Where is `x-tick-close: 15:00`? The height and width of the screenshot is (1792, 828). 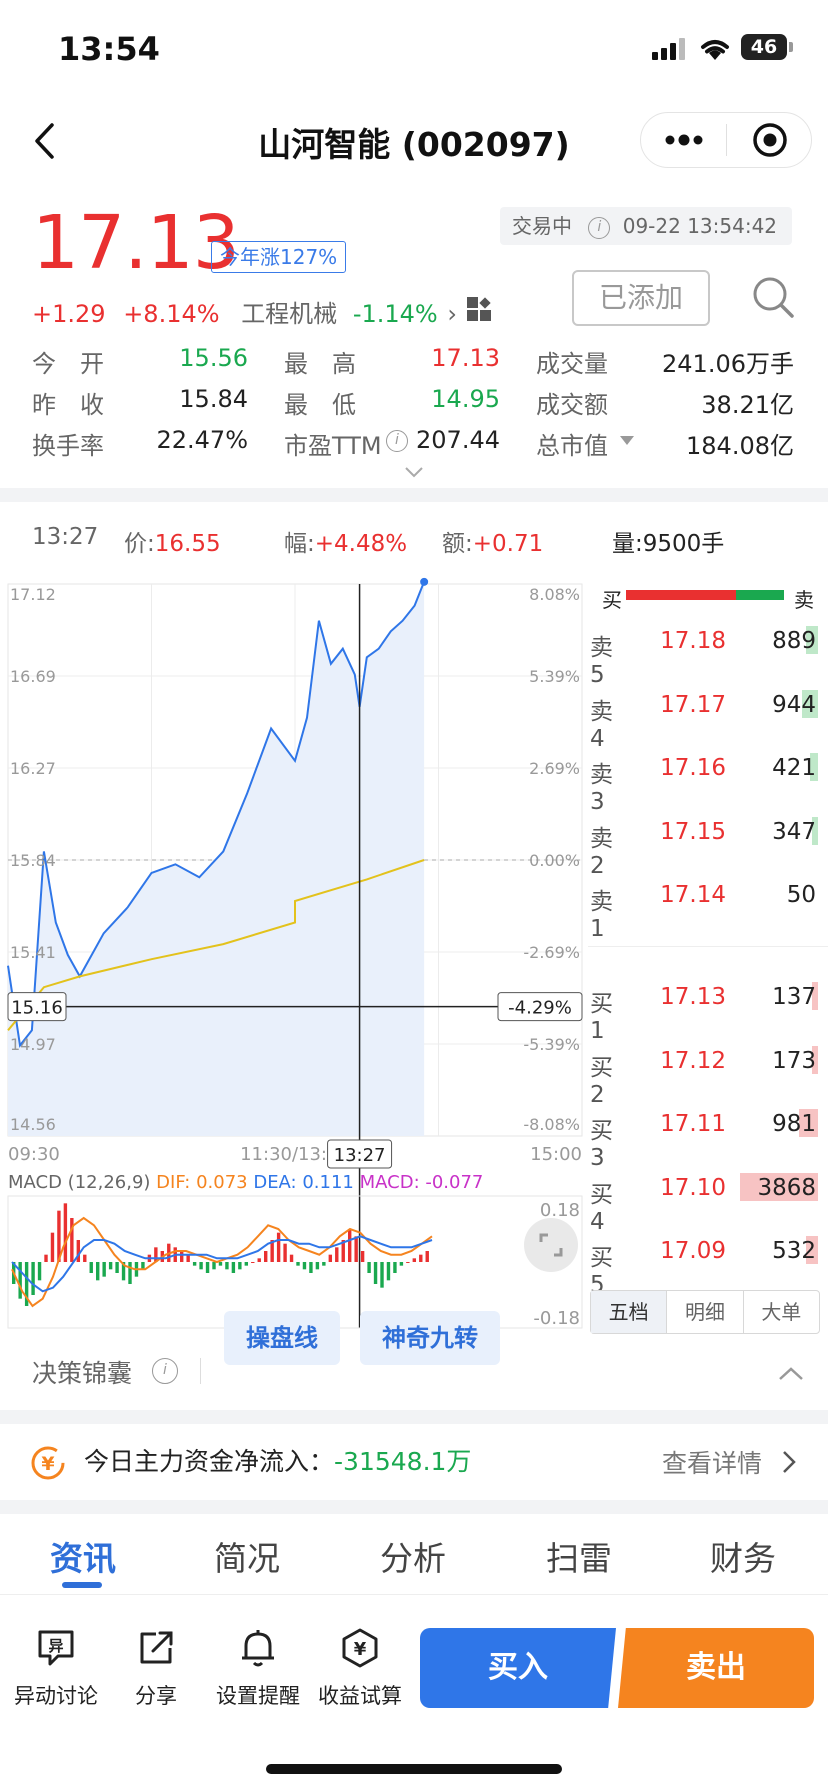
x-tick-close: 15:00 is located at coordinates (556, 1154).